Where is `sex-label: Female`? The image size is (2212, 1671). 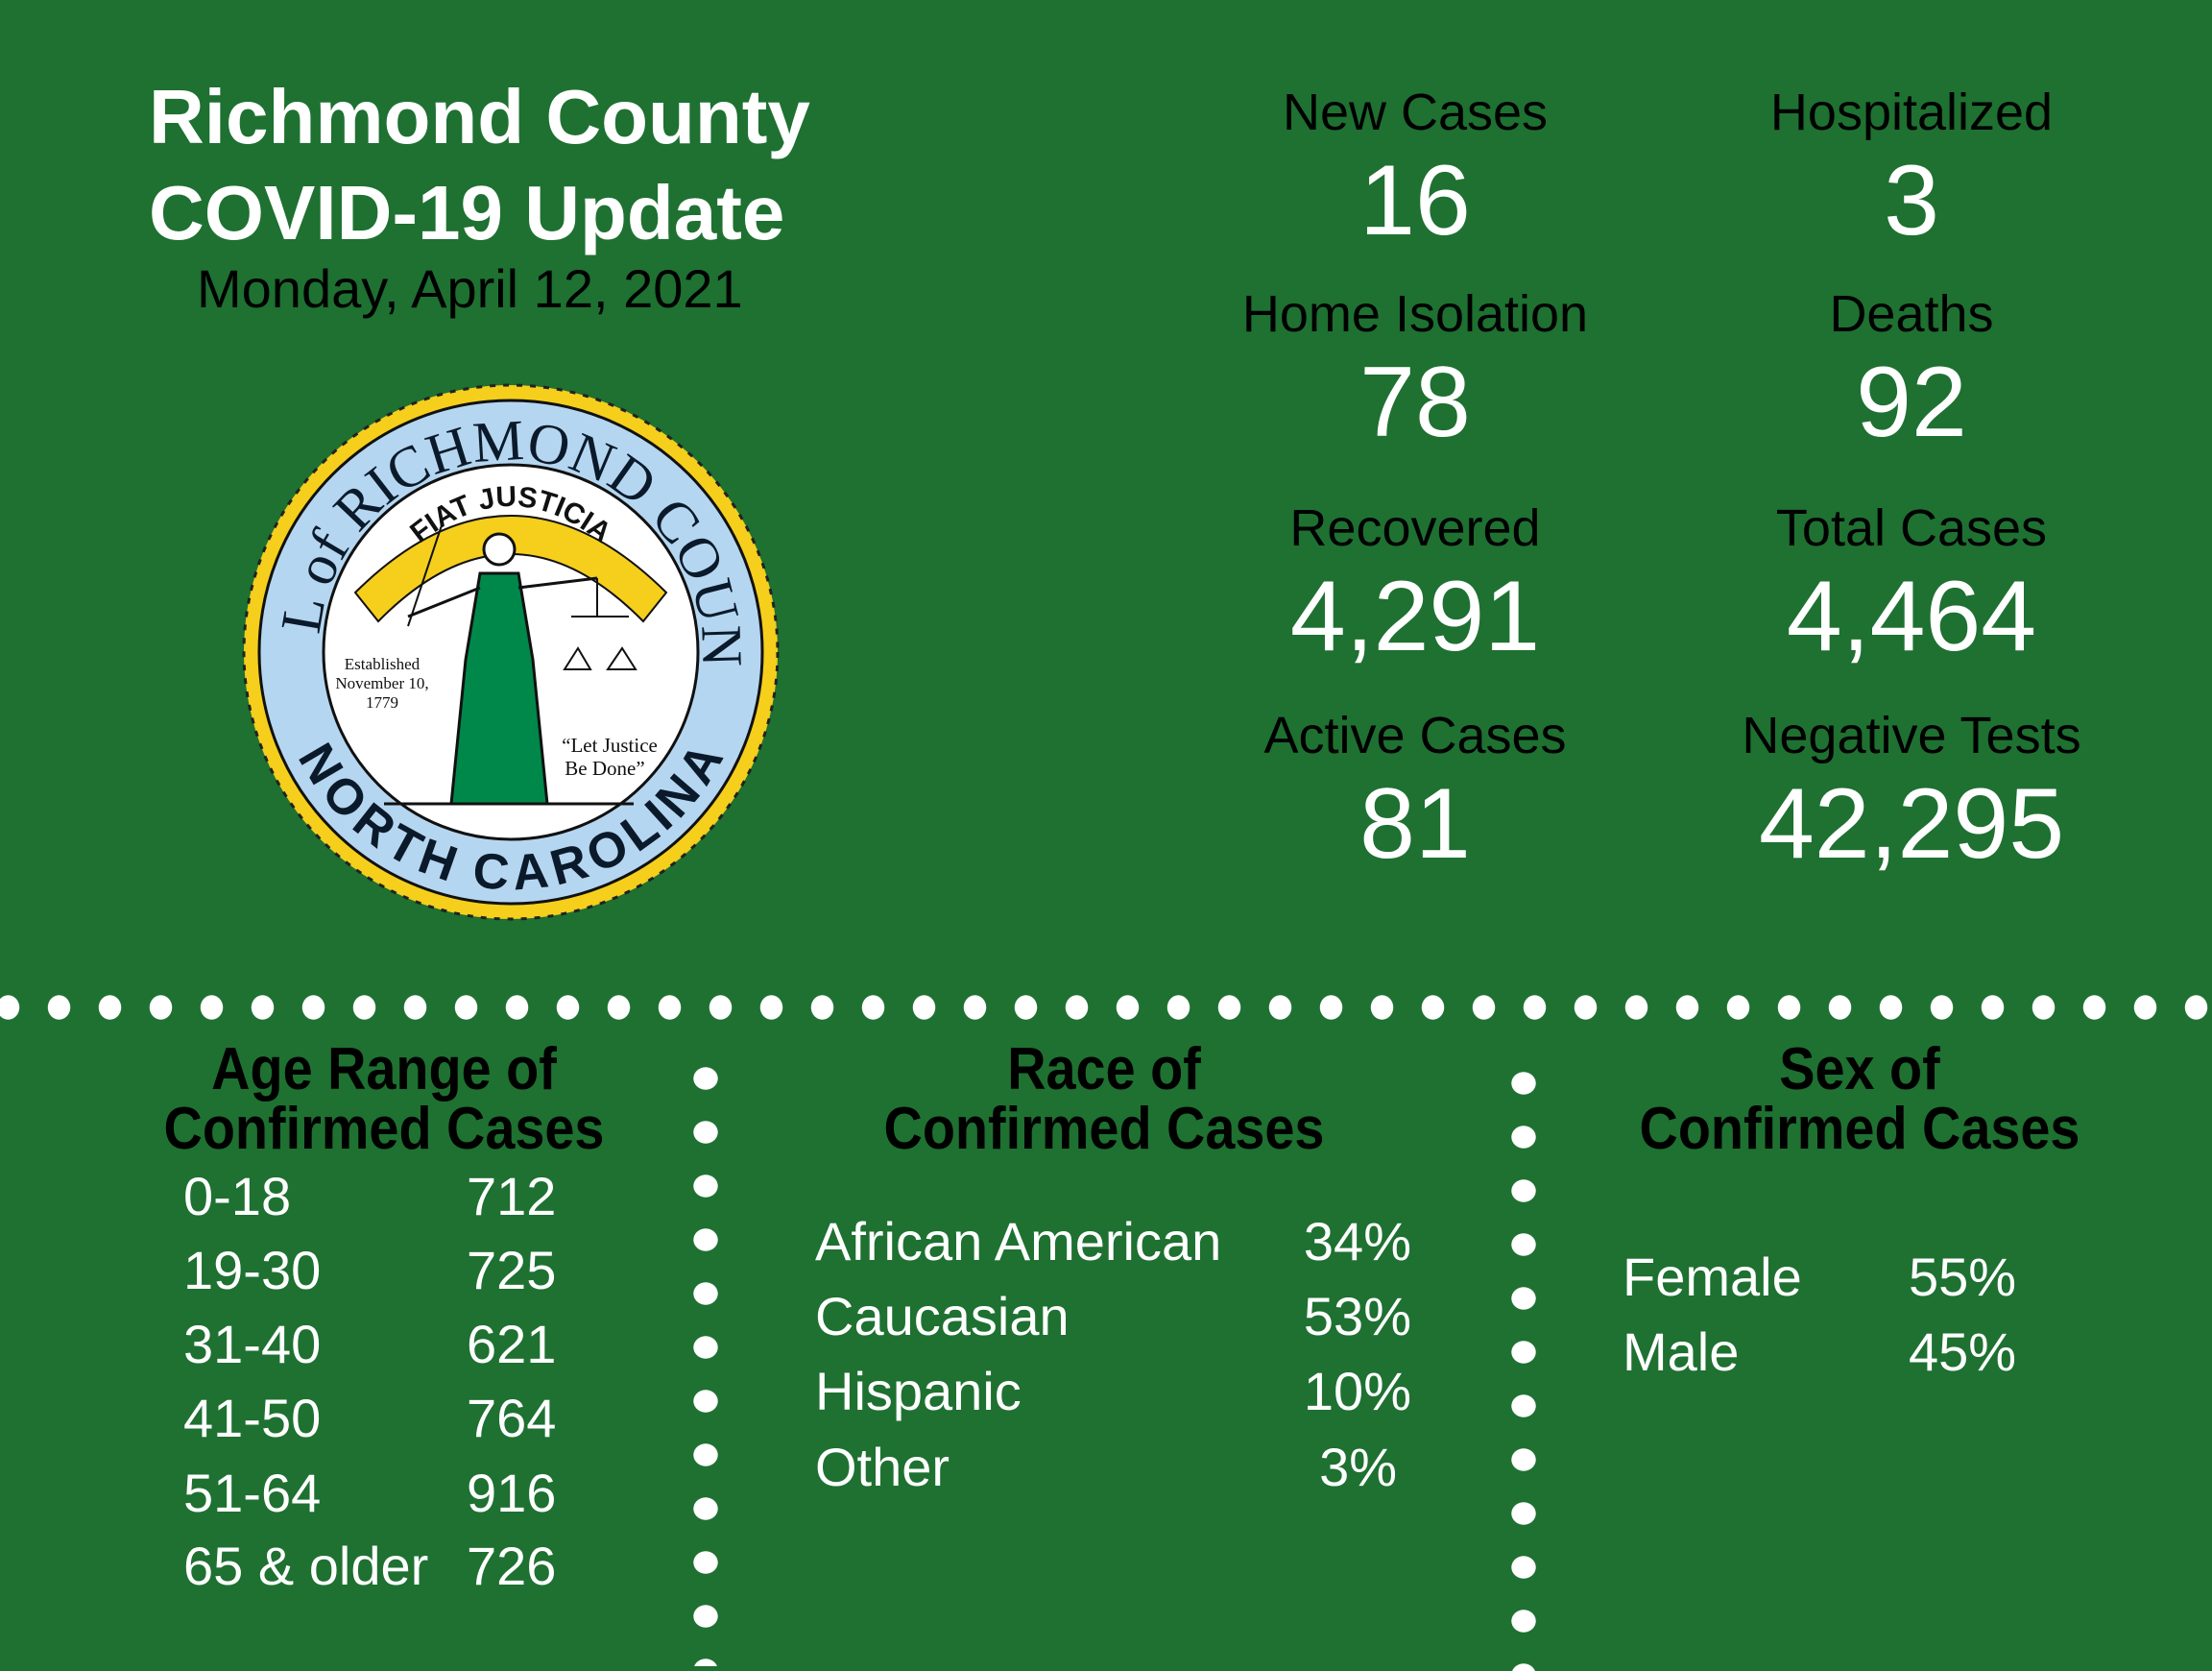
sex-label: Female is located at coordinates (1712, 1277).